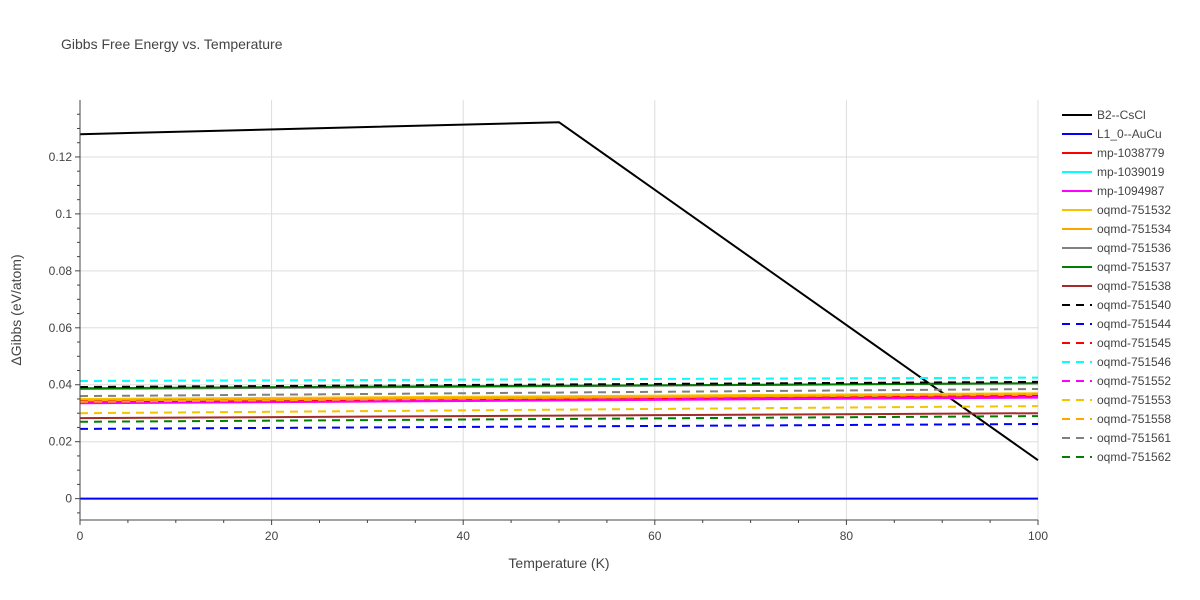  I want to click on legend-item: oqmd-751562, so click(1116, 457).